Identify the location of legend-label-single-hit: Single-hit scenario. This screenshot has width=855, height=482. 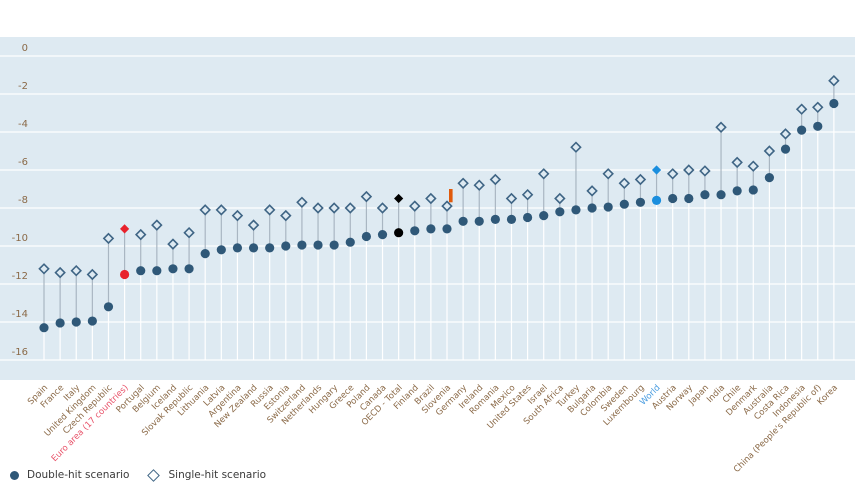
(217, 475).